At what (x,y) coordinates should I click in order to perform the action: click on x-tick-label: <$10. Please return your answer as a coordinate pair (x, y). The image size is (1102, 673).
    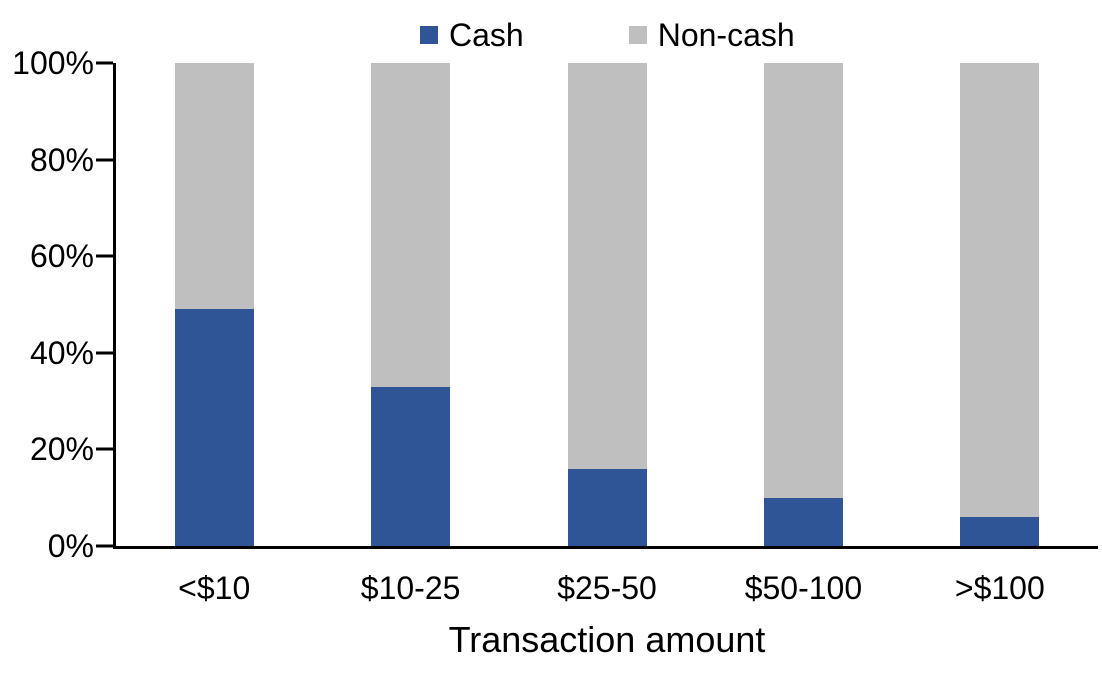
    Looking at the image, I should click on (214, 588).